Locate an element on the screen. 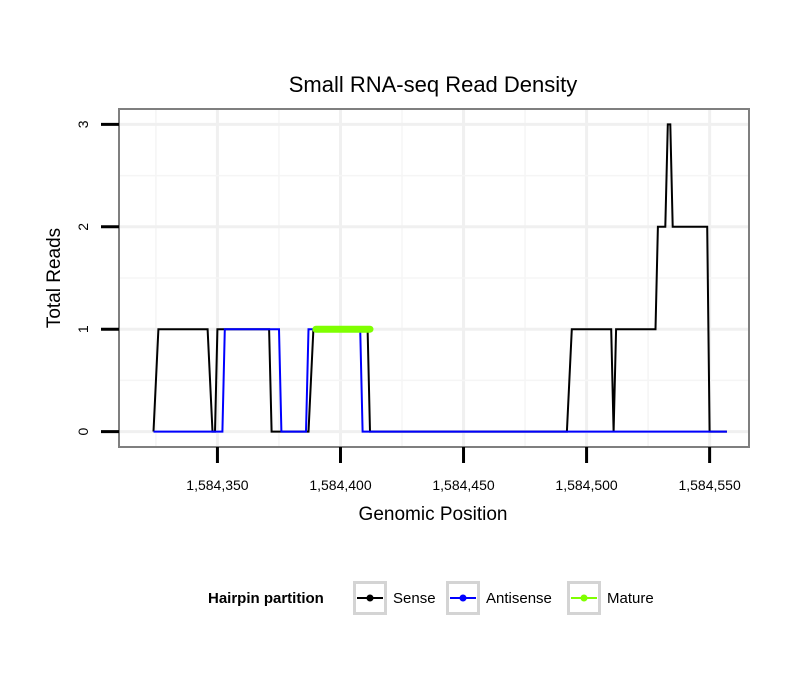 Image resolution: width=810 pixels, height=695 pixels. y-tick-label: 2 is located at coordinates (83, 227).